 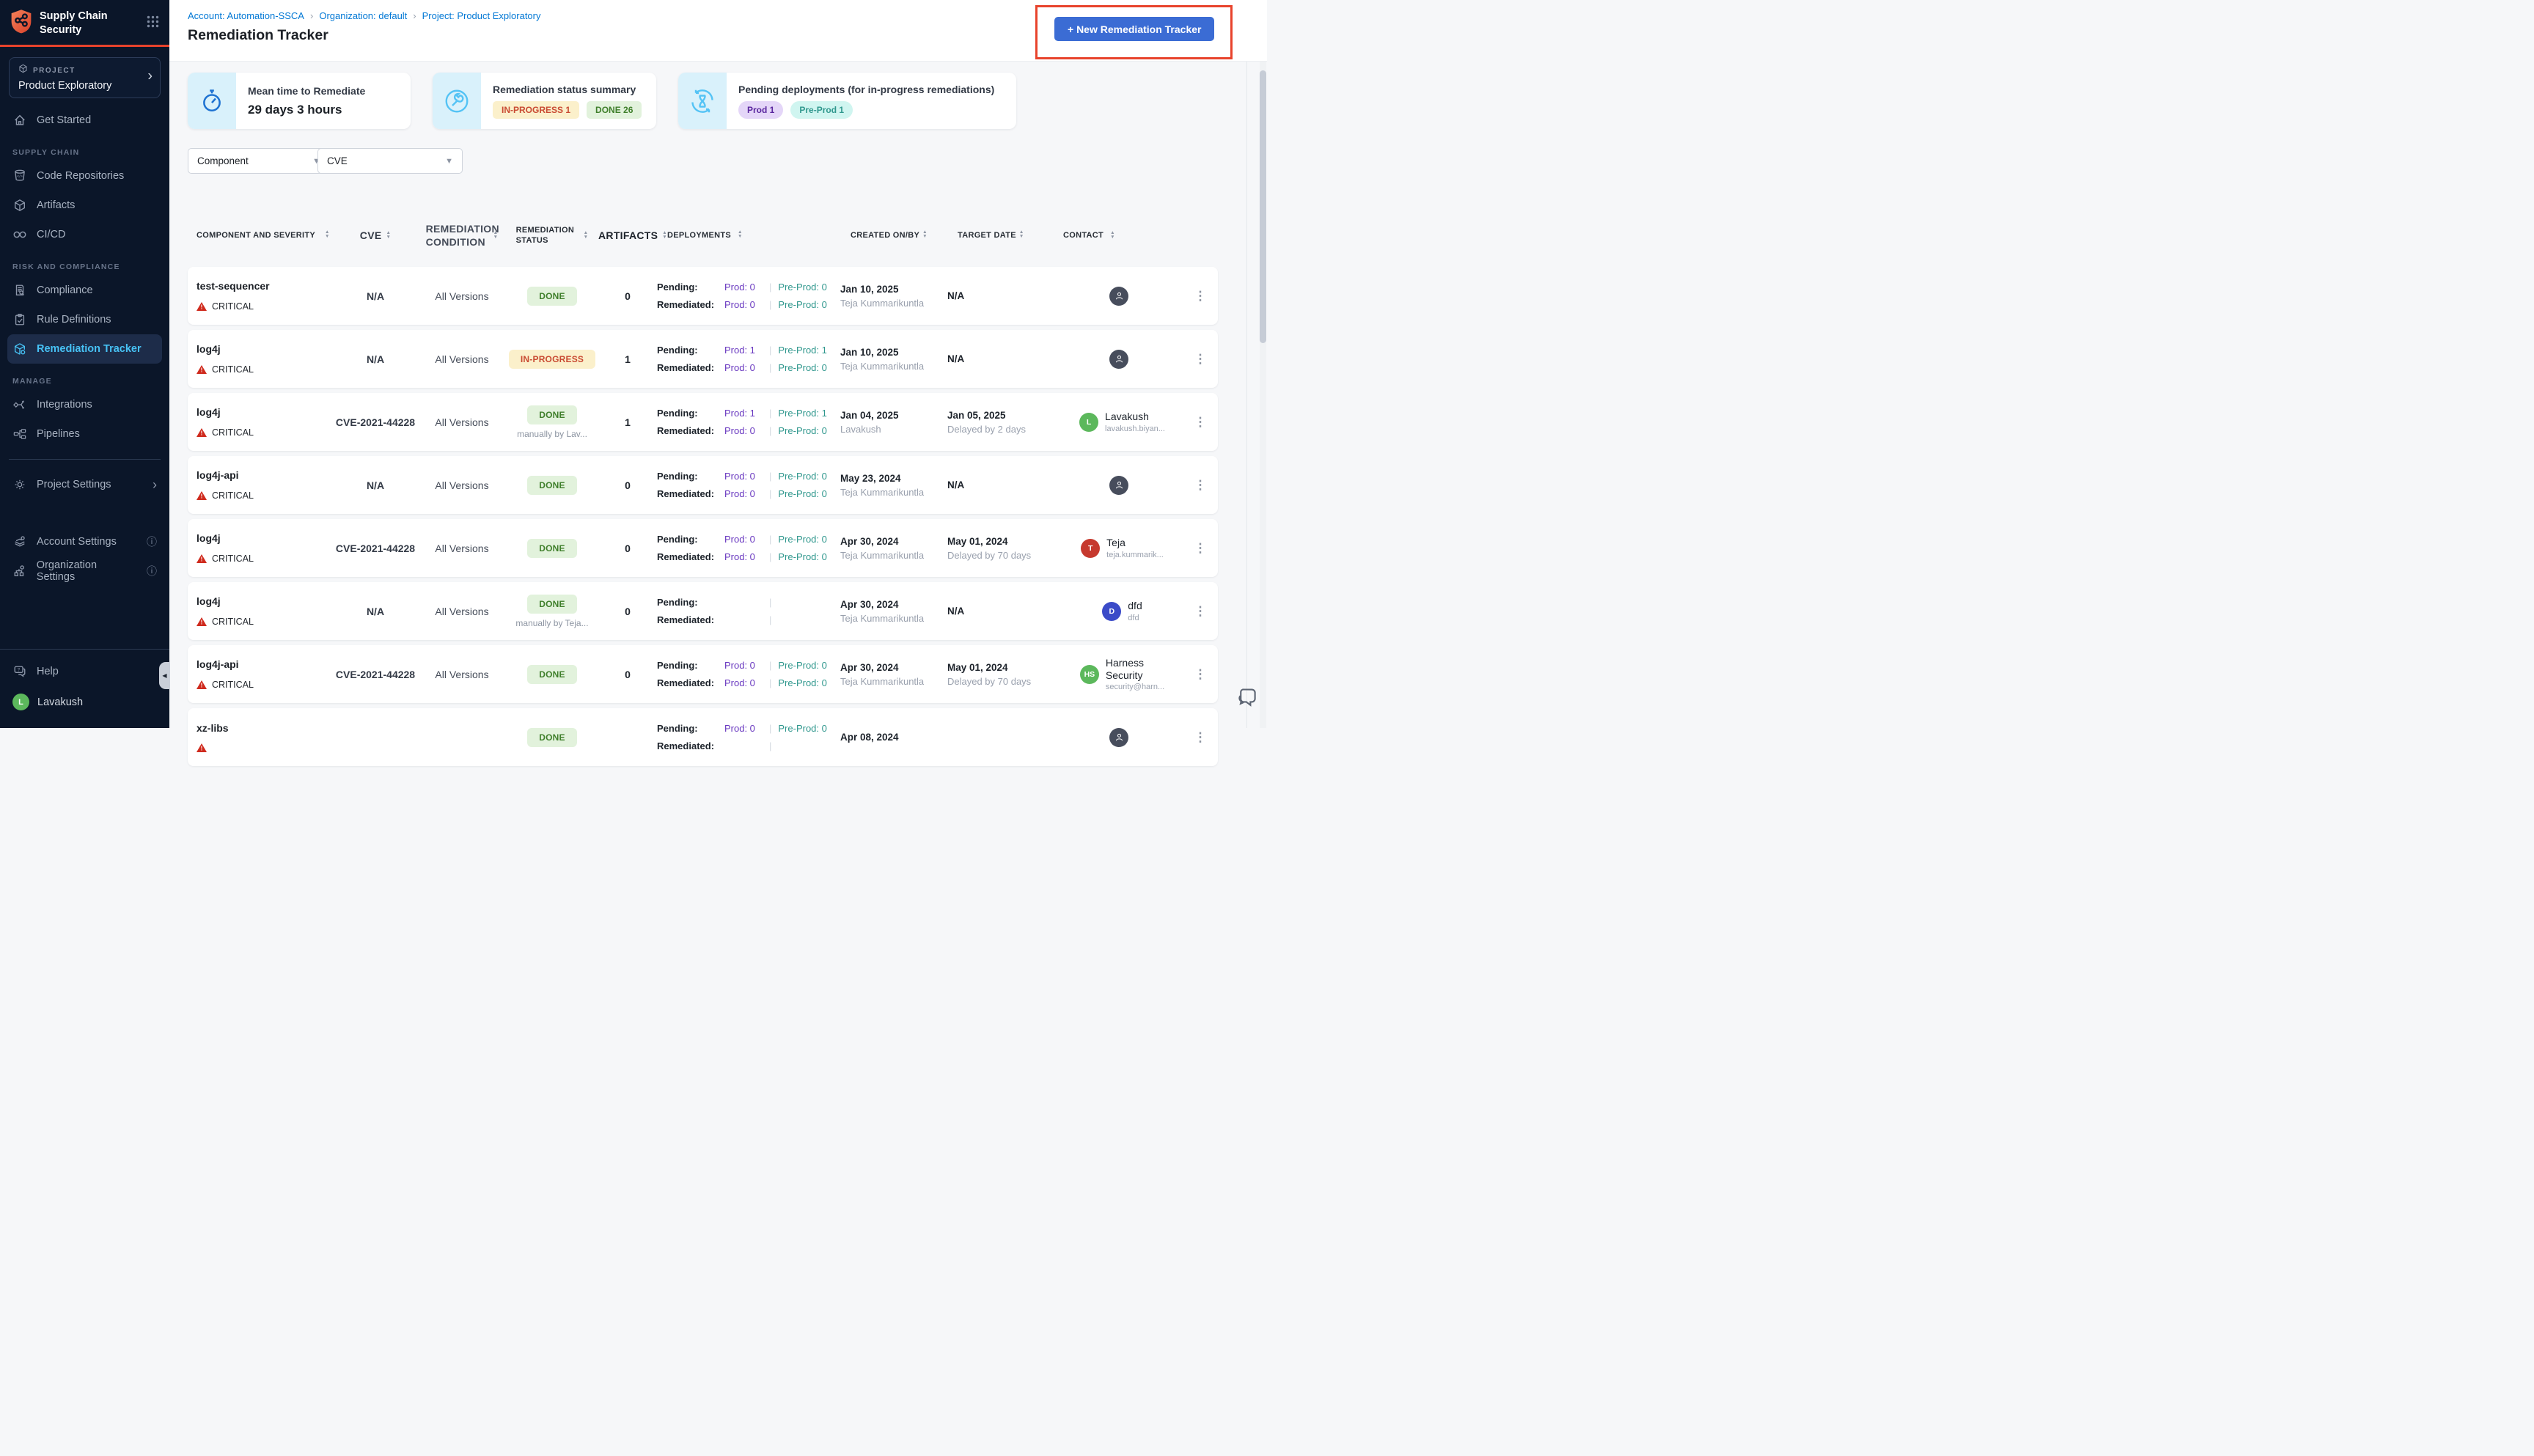 What do you see at coordinates (263, 234) in the screenshot?
I see `col-component-and-severity: COMPONENT AND SEVERITY ▲ ▼` at bounding box center [263, 234].